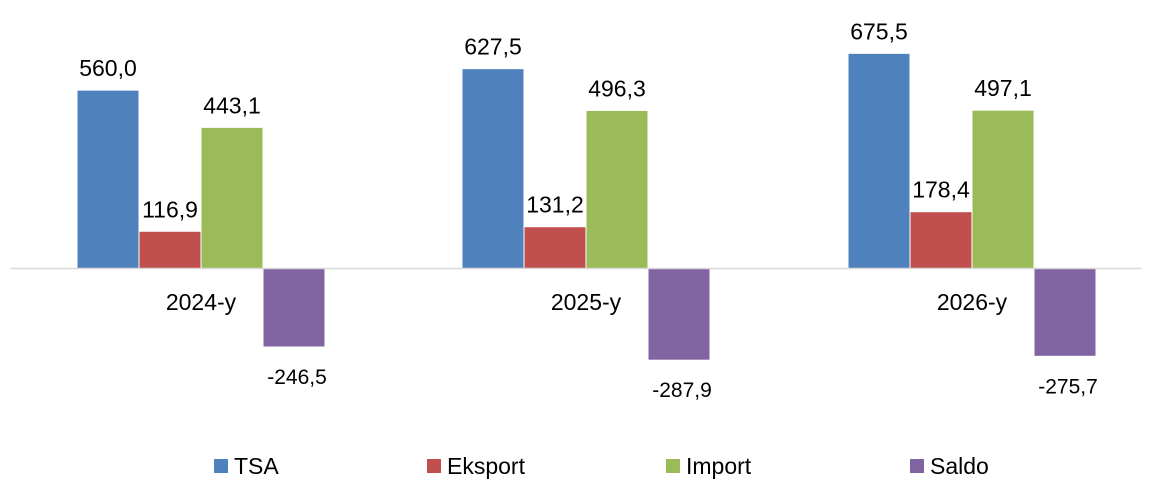 Image resolution: width=1152 pixels, height=479 pixels. I want to click on legend-label-eksport: Eksport, so click(486, 466).